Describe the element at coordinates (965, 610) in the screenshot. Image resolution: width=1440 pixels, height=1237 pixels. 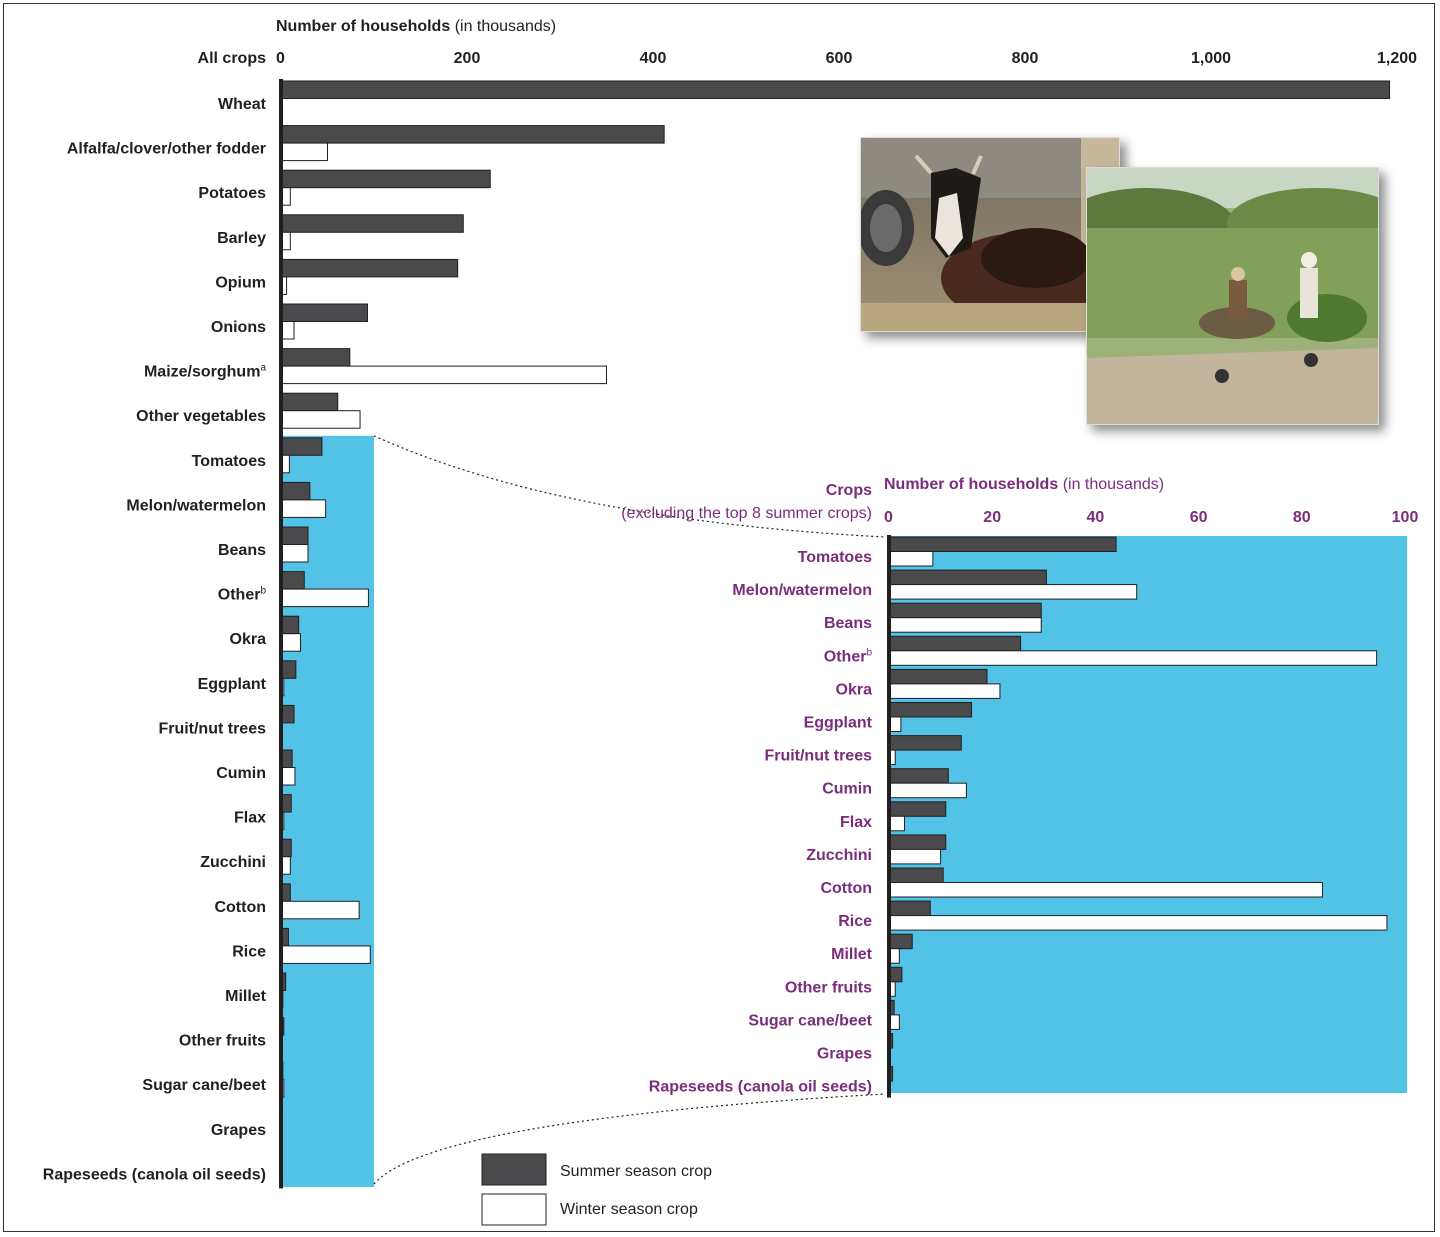
I see `inset-bar-summer-beans` at that location.